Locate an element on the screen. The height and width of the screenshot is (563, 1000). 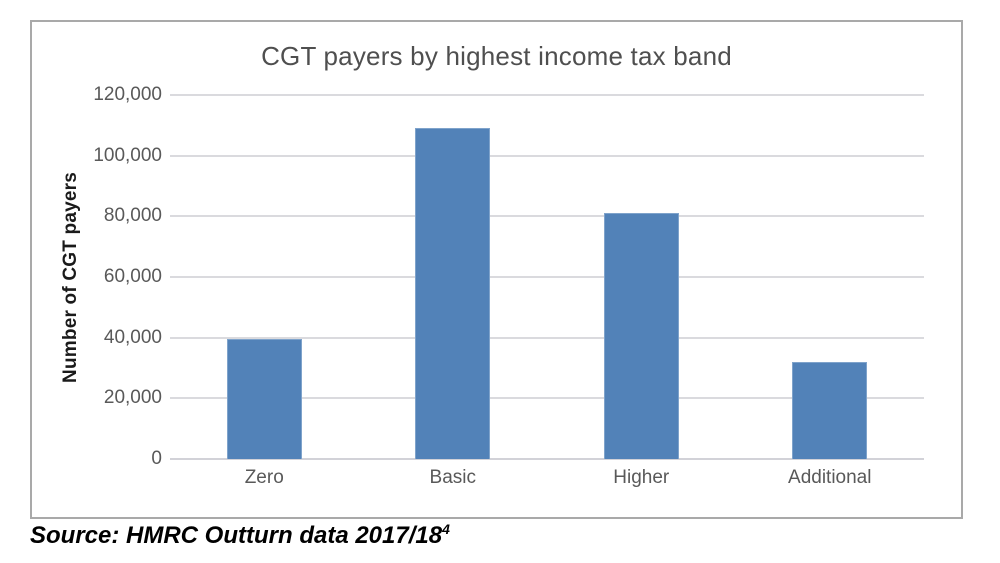
source-text: Source: HMRC Outturn data 2017/18 is located at coordinates (236, 535).